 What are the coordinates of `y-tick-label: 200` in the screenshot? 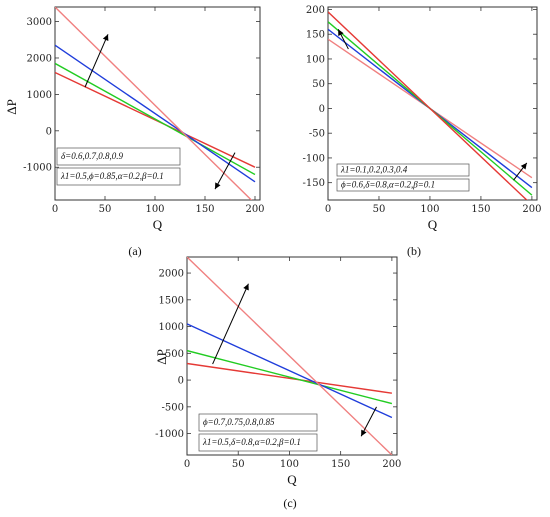 It's located at (315, 10).